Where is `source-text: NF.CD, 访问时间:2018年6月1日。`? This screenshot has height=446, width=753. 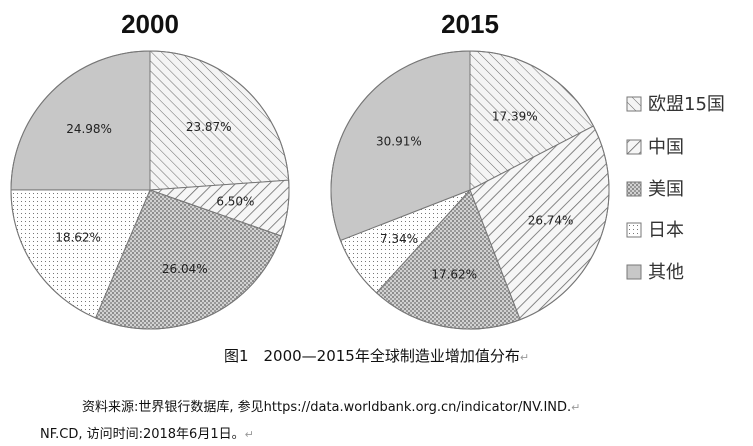 source-text: NF.CD, 访问时间:2018年6月1日。 is located at coordinates (142, 434).